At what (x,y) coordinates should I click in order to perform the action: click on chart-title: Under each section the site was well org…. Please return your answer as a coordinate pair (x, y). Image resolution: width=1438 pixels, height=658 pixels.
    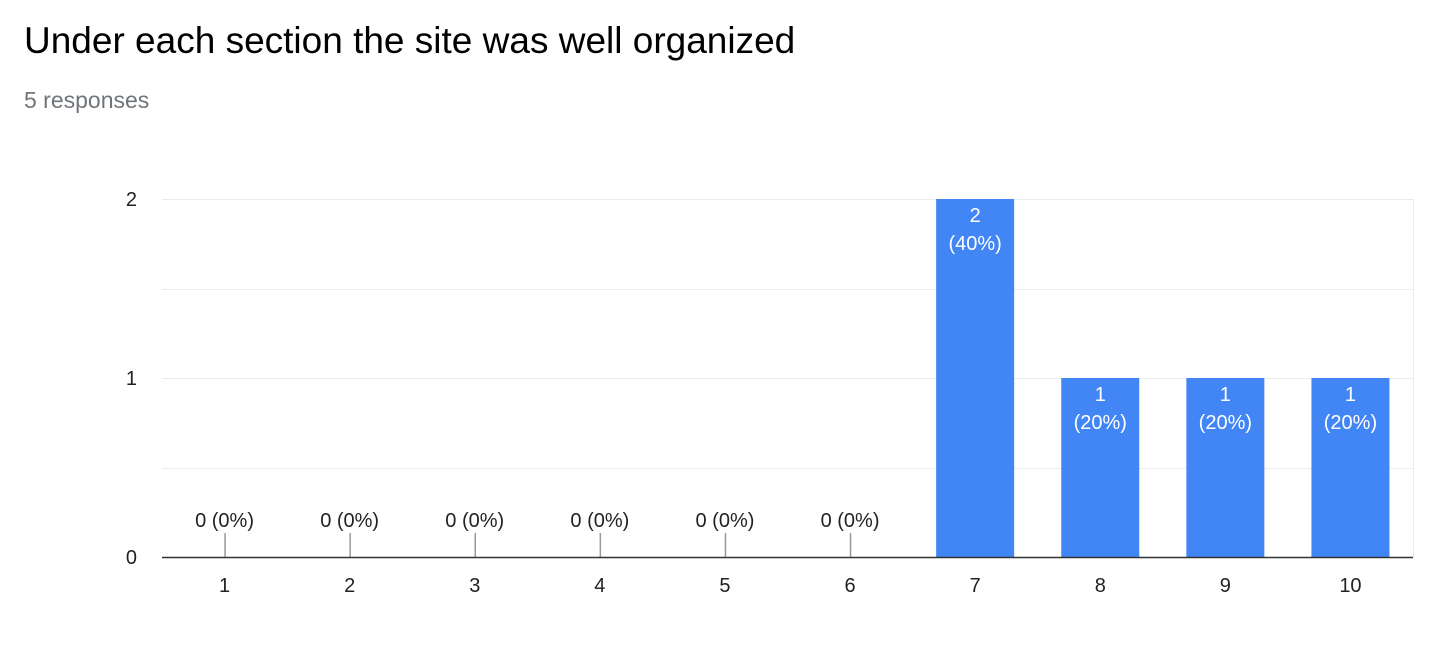
    Looking at the image, I should click on (410, 40).